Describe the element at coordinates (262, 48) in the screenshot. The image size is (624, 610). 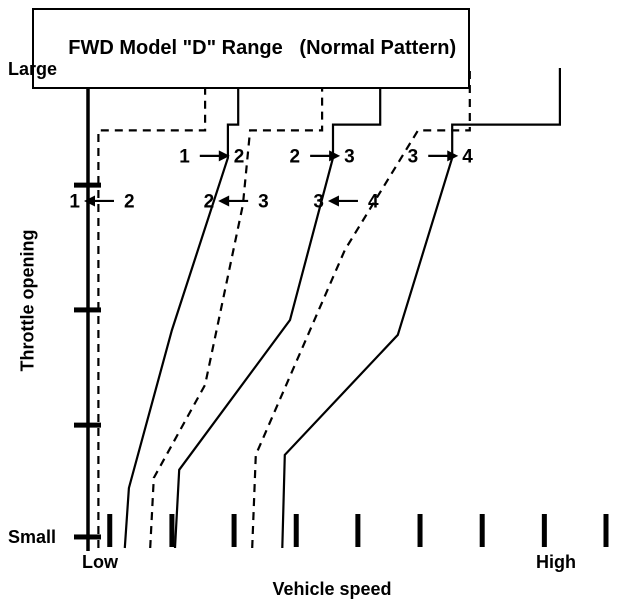
I see `figure-title: FWD Model "D" Range (Normal Pattern)` at that location.